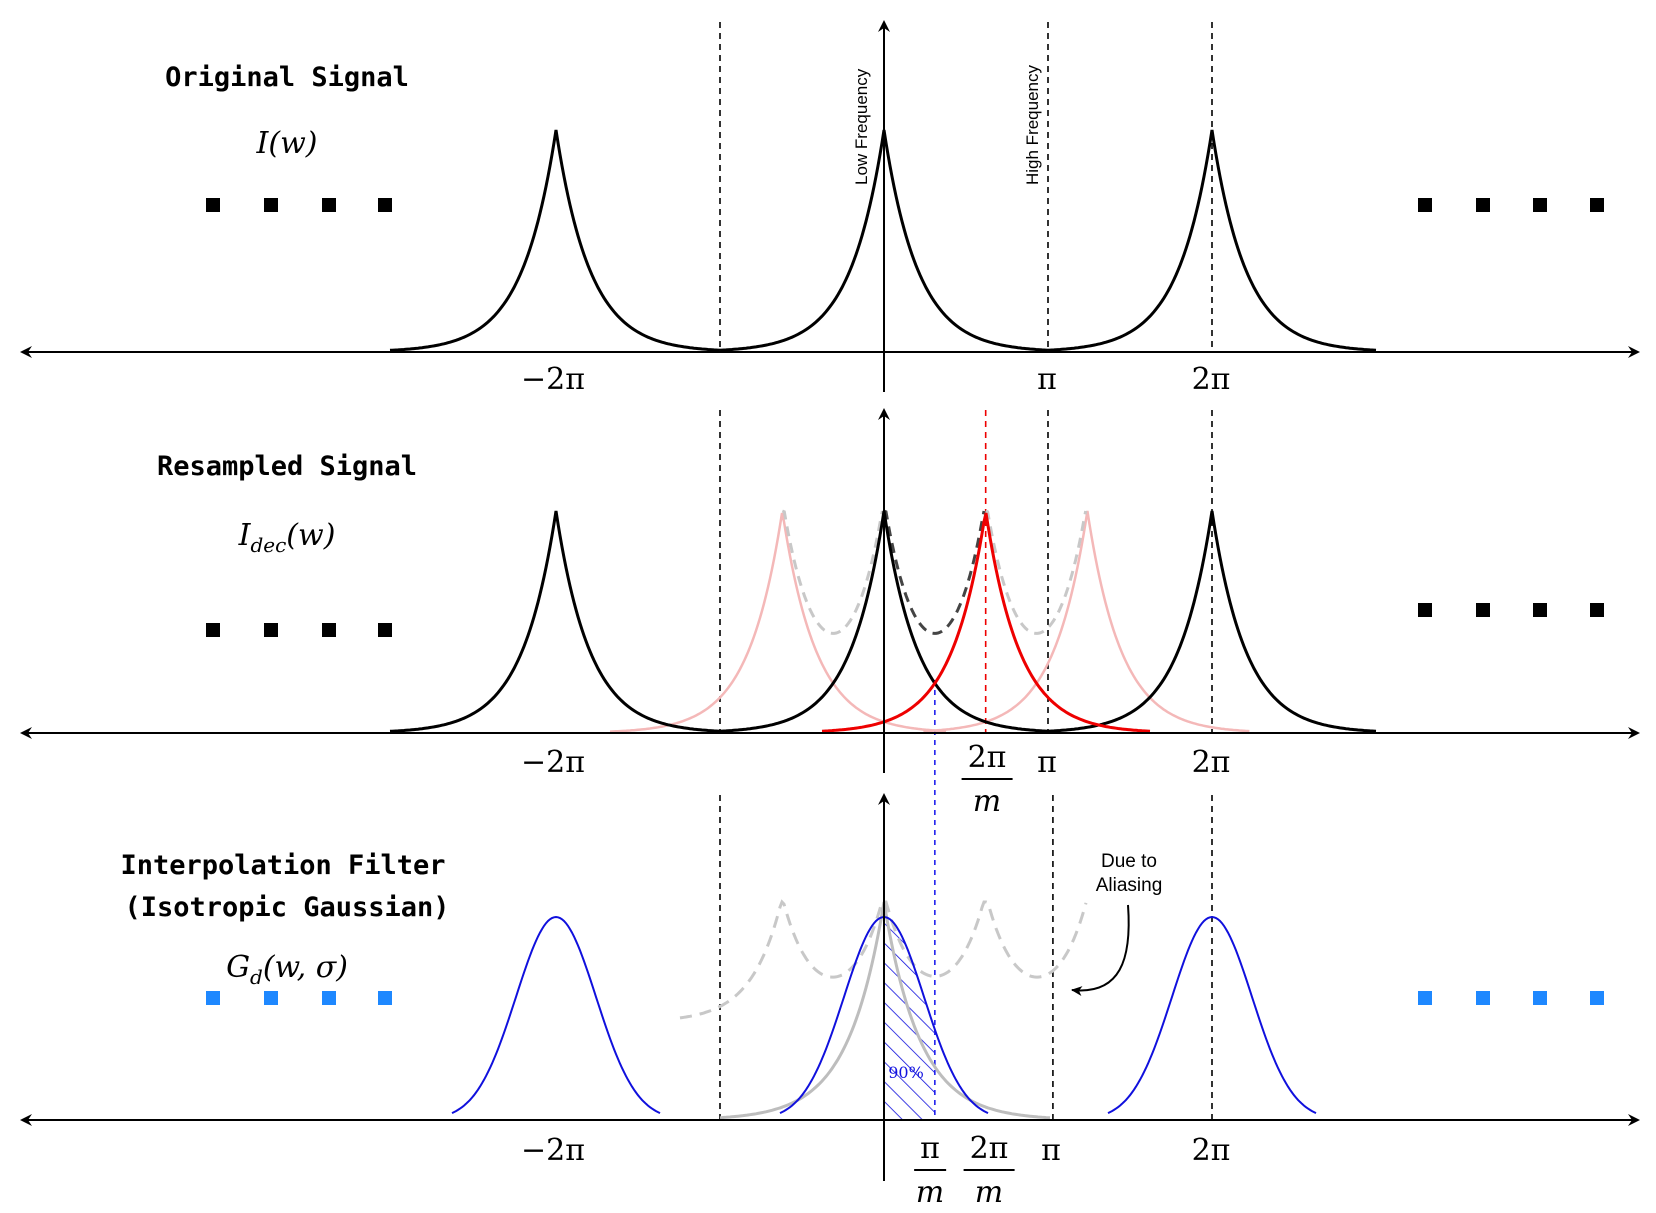 The height and width of the screenshot is (1213, 1656). I want to click on signal-symbol: I(w), so click(287, 143).